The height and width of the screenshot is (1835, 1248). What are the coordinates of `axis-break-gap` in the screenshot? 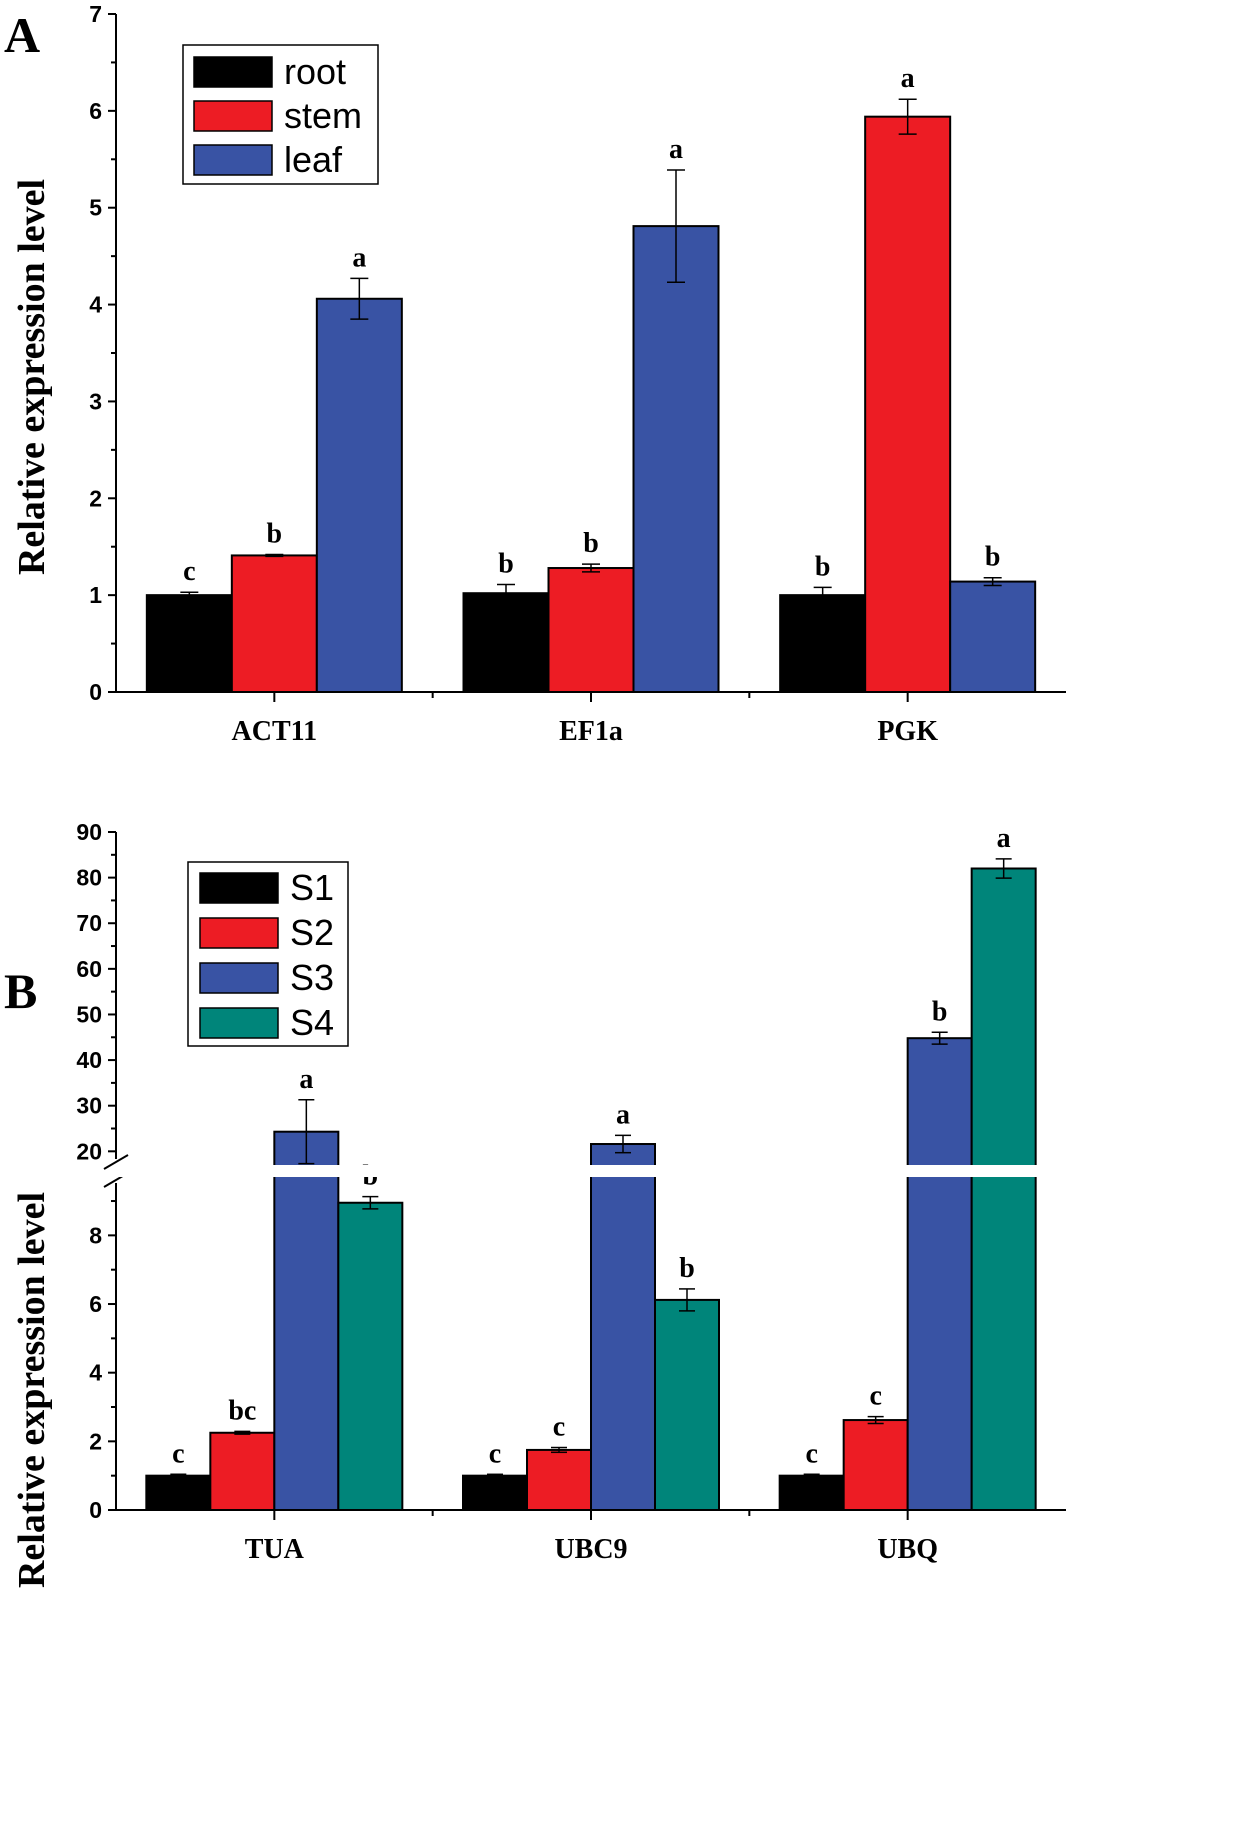 It's located at (594, 1171).